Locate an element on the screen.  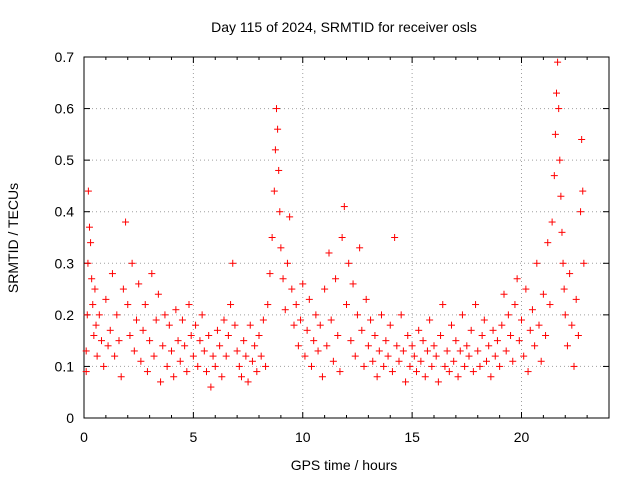
x-axis-title: GPS time / hours is located at coordinates (344, 465).